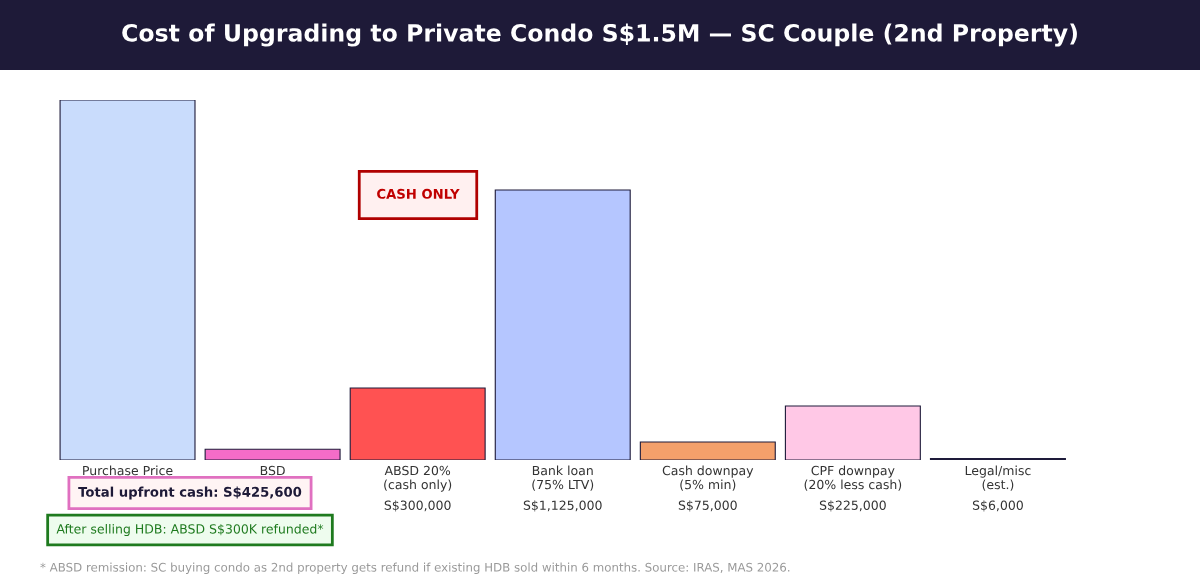 The height and width of the screenshot is (580, 1200). What do you see at coordinates (272, 470) in the screenshot?
I see `x-tick-label: BSD` at bounding box center [272, 470].